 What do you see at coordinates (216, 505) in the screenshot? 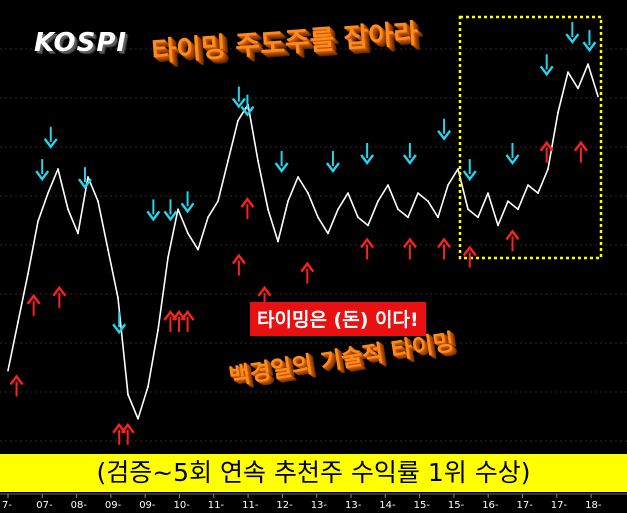
I see `x-tick-label: 11-` at bounding box center [216, 505].